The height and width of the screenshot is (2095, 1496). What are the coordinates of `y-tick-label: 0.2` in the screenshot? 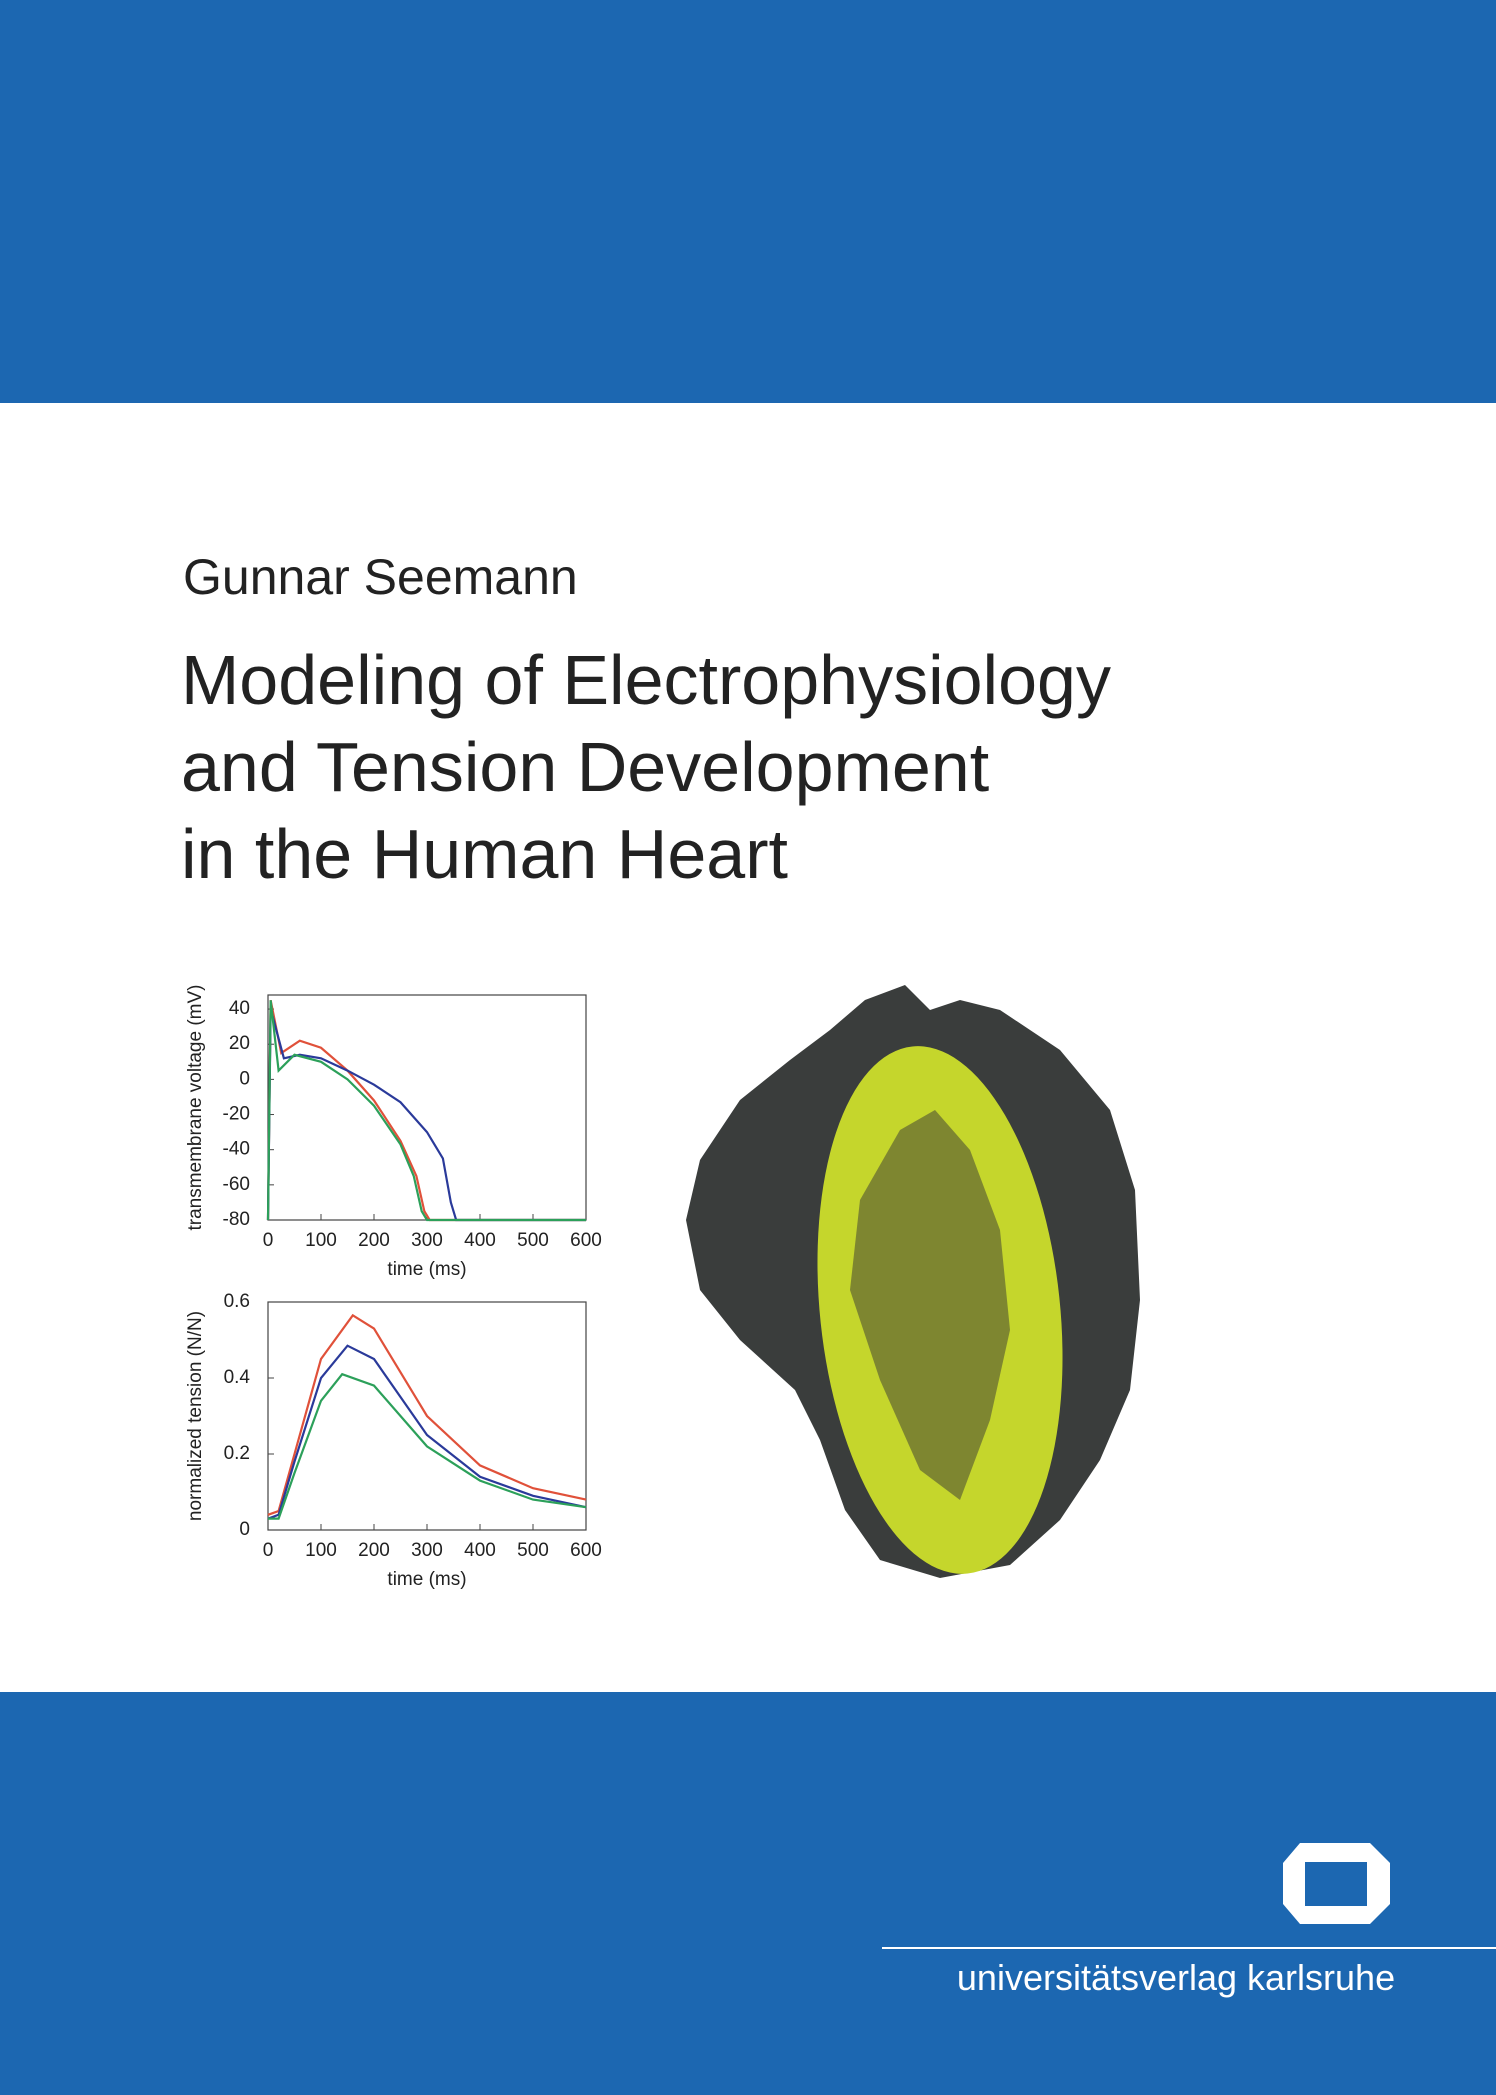 It's located at (237, 1453).